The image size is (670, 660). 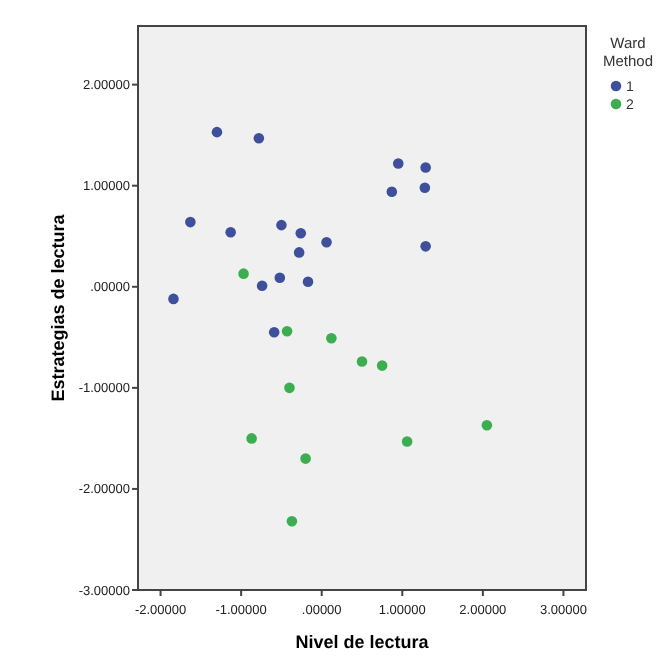 I want to click on y-axis-title: Estrategias de lectura, so click(x=58, y=307).